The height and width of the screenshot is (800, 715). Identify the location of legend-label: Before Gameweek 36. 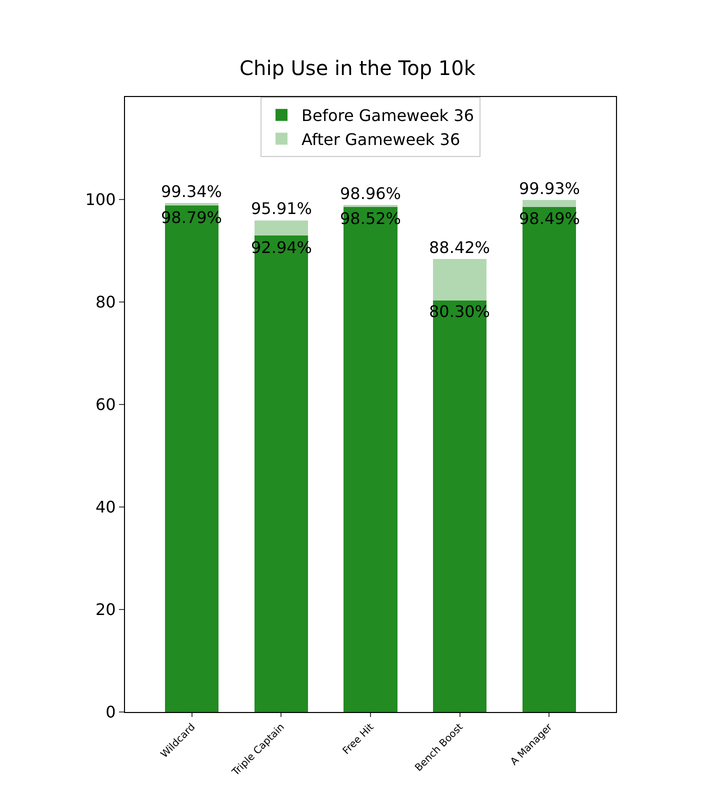
(388, 116).